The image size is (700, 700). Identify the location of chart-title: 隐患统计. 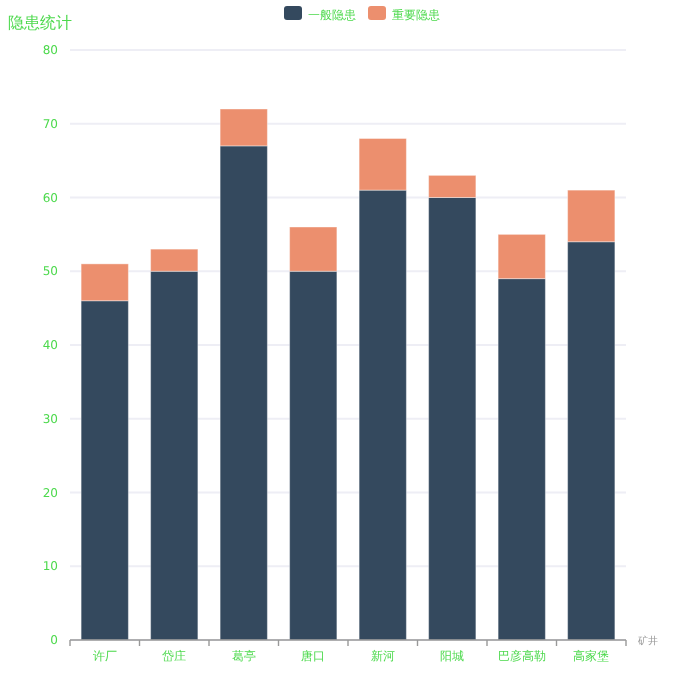
(40, 23).